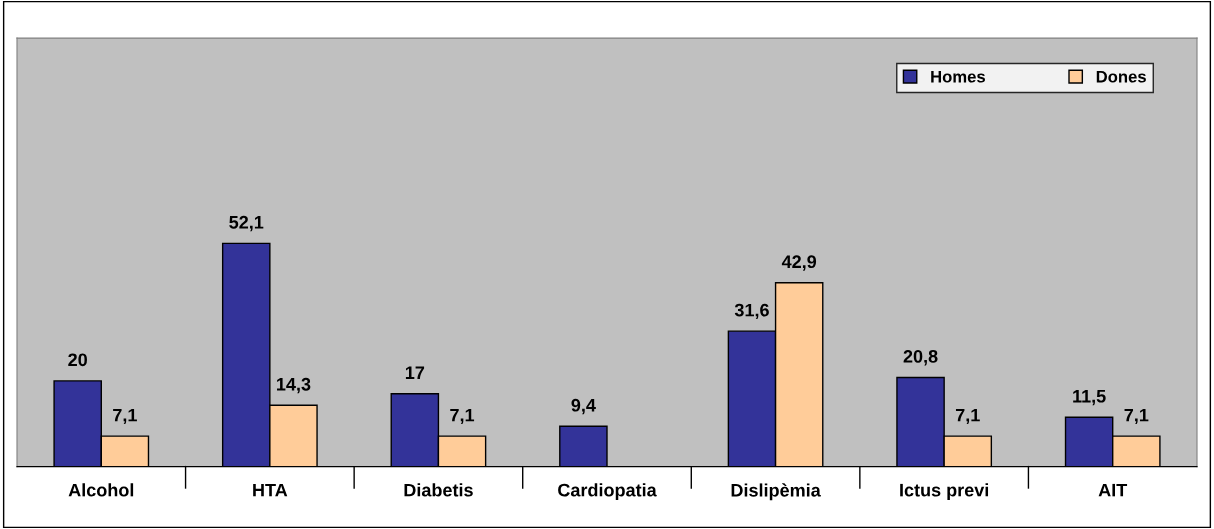 The image size is (1214, 529). Describe the element at coordinates (270, 490) in the screenshot. I see `x-tick-label: HTA` at that location.